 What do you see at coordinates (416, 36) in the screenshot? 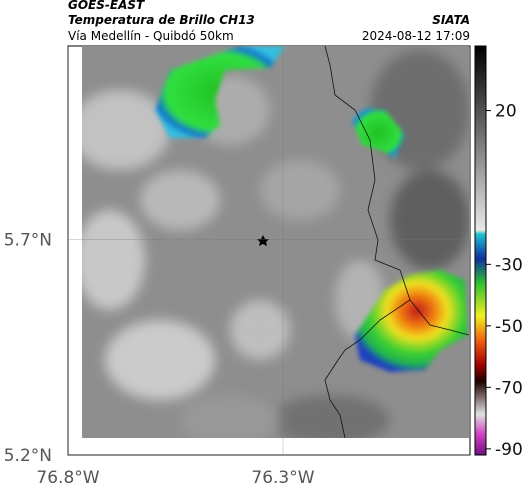
I see `datetime: 2024-08-12 17:09` at bounding box center [416, 36].